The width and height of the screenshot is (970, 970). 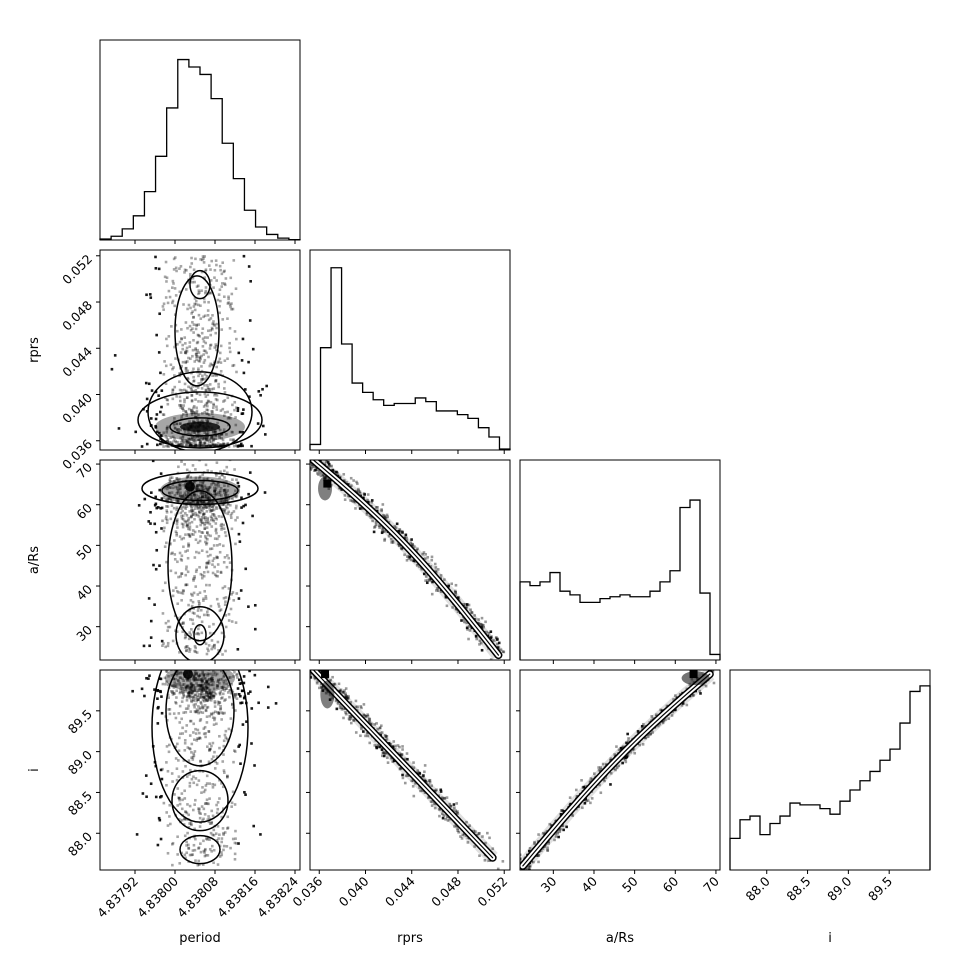 I want to click on x-tick-label: 4.83792, so click(x=117, y=897).